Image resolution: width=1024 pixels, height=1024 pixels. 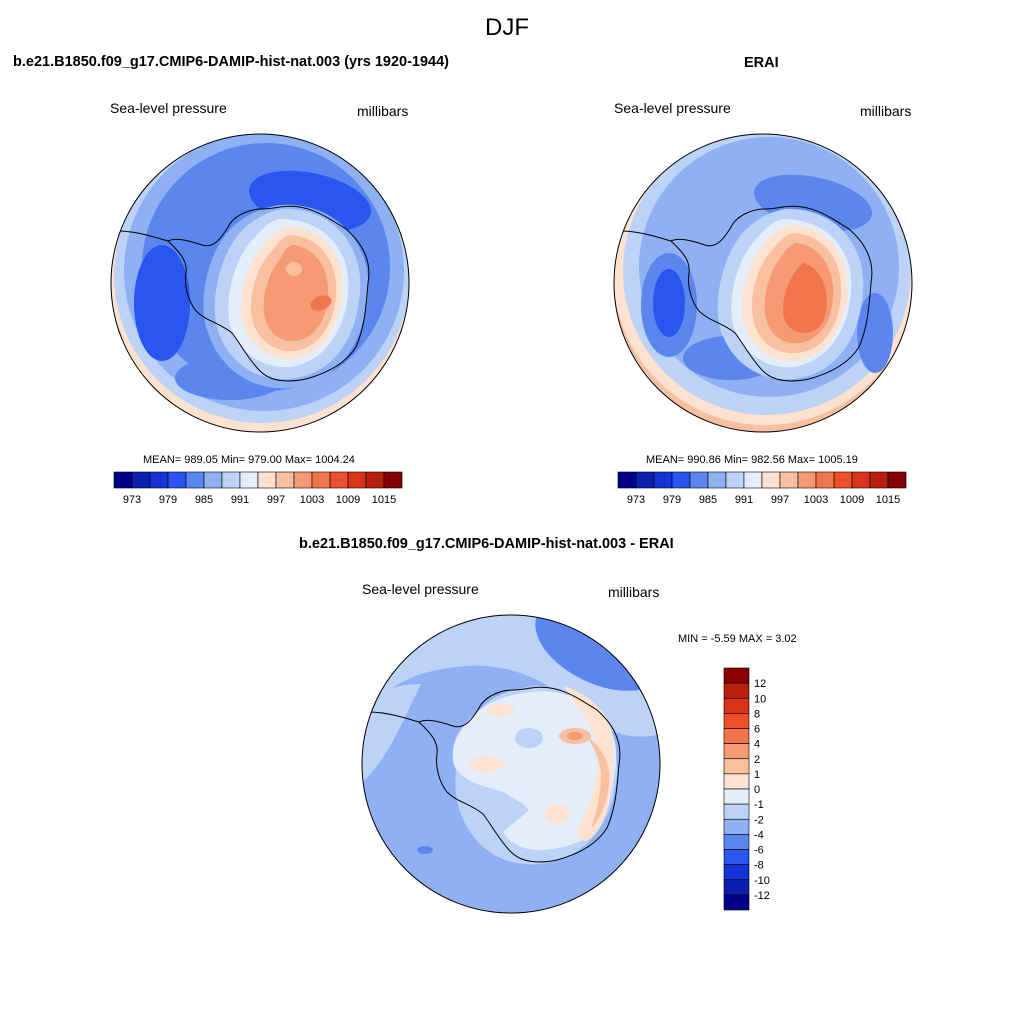 What do you see at coordinates (760, 699) in the screenshot?
I see `diff-colorbar-tick-label: 10` at bounding box center [760, 699].